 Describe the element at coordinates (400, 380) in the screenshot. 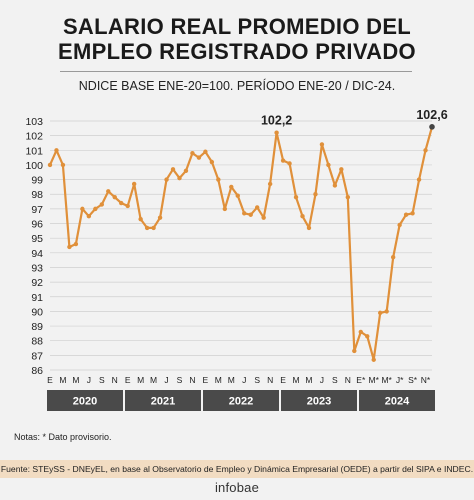

I see `x-tick-label: J*` at that location.